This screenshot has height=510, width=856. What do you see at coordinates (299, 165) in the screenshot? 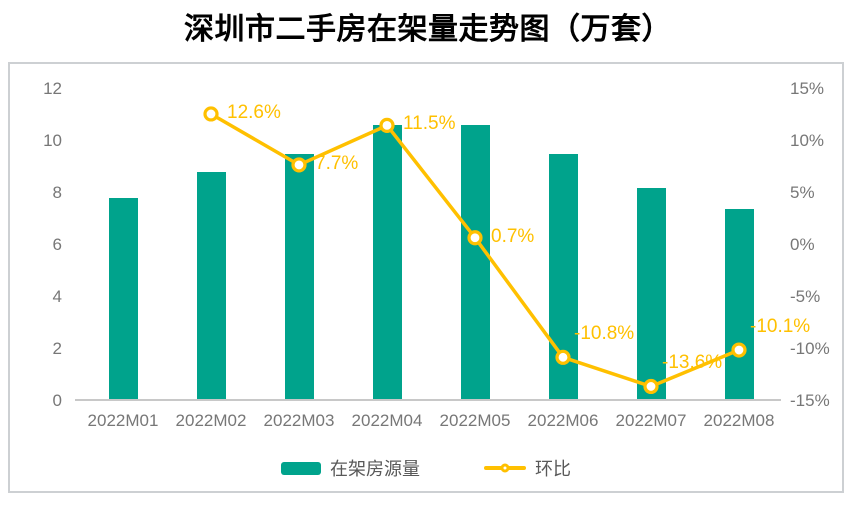
I see `line-point-2022M03` at bounding box center [299, 165].